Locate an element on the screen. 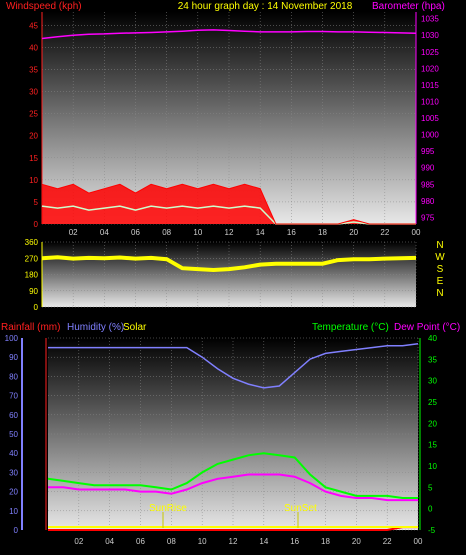  compass-label: S is located at coordinates (440, 269).